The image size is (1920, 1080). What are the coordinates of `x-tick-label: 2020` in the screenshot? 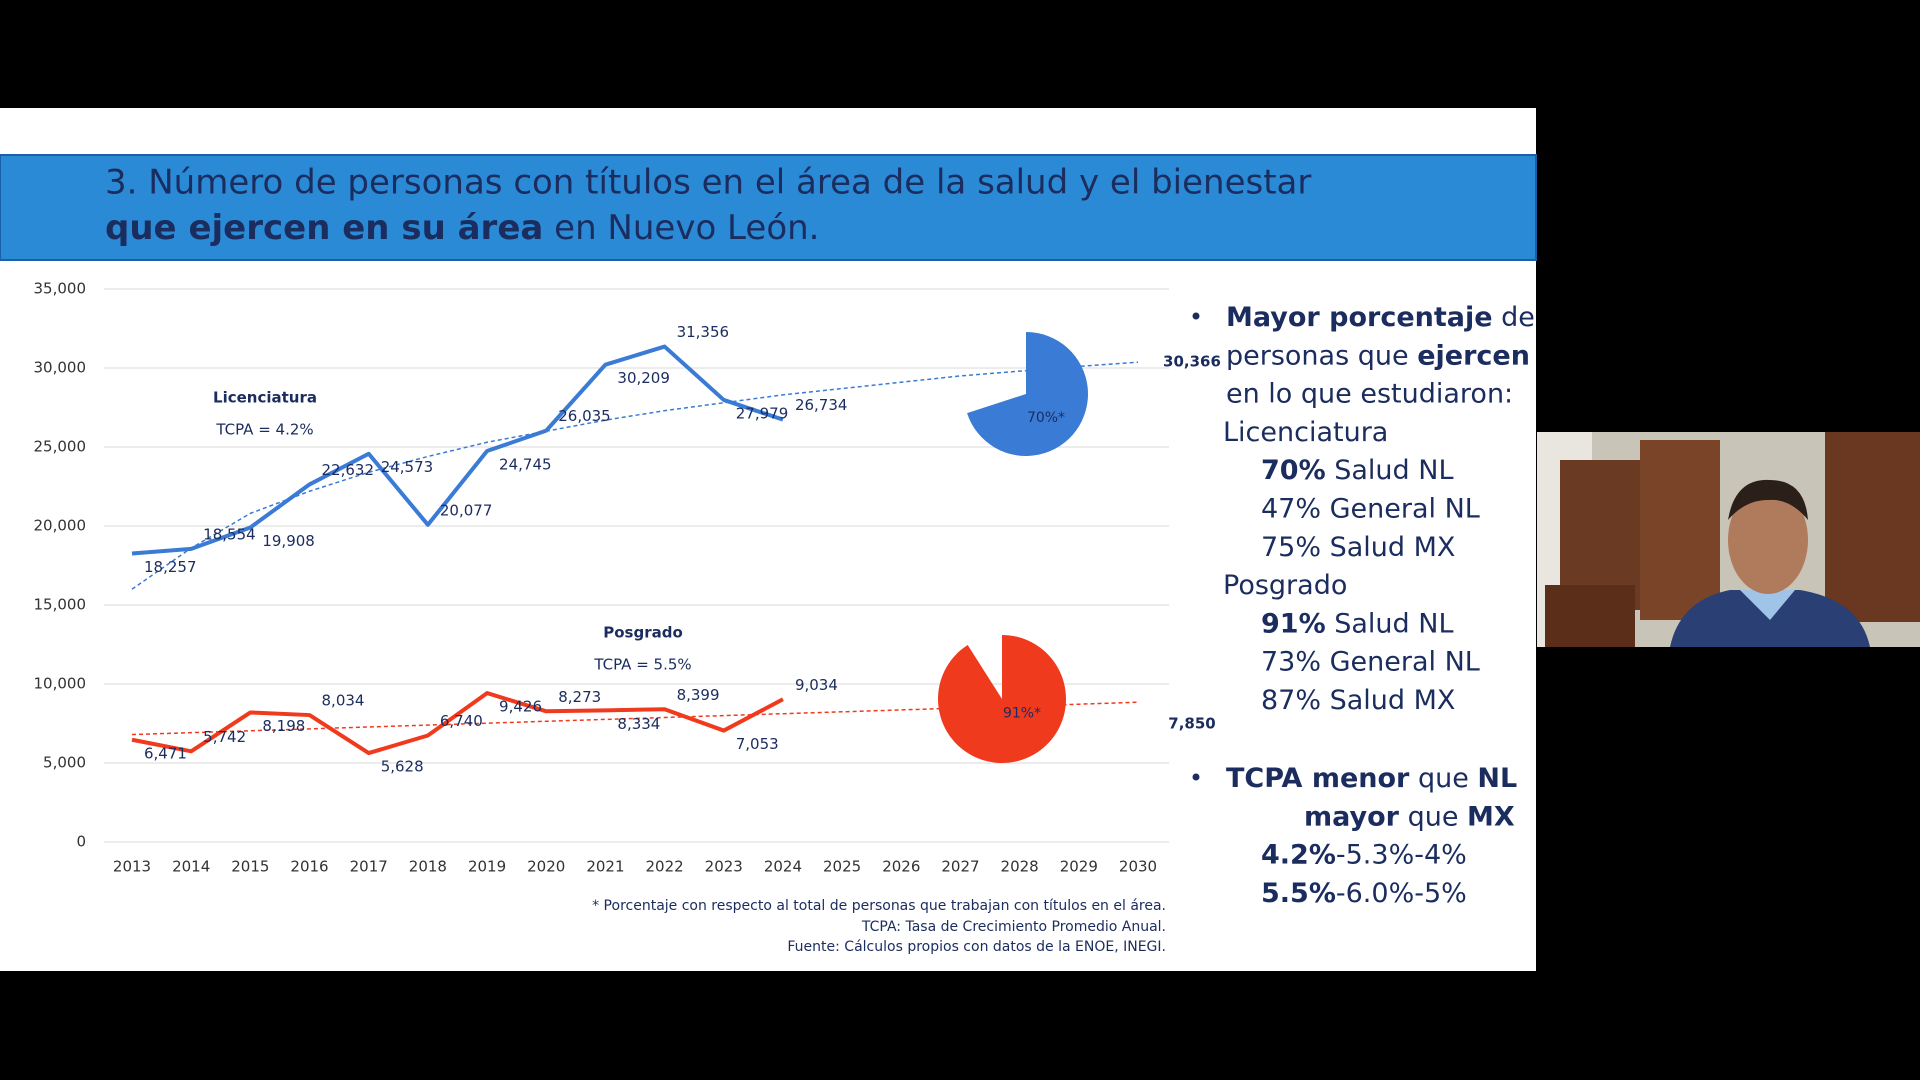 It's located at (546, 867).